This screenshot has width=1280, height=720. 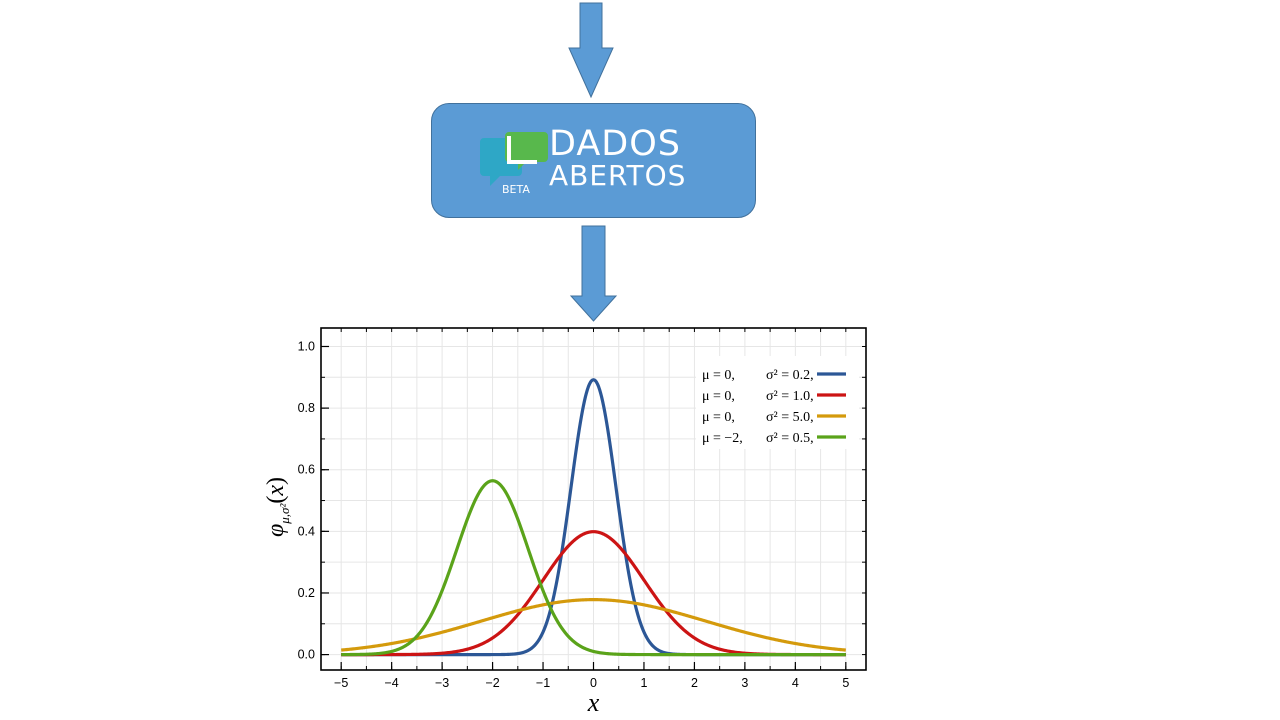 What do you see at coordinates (795, 683) in the screenshot?
I see `x-tick-label: 4` at bounding box center [795, 683].